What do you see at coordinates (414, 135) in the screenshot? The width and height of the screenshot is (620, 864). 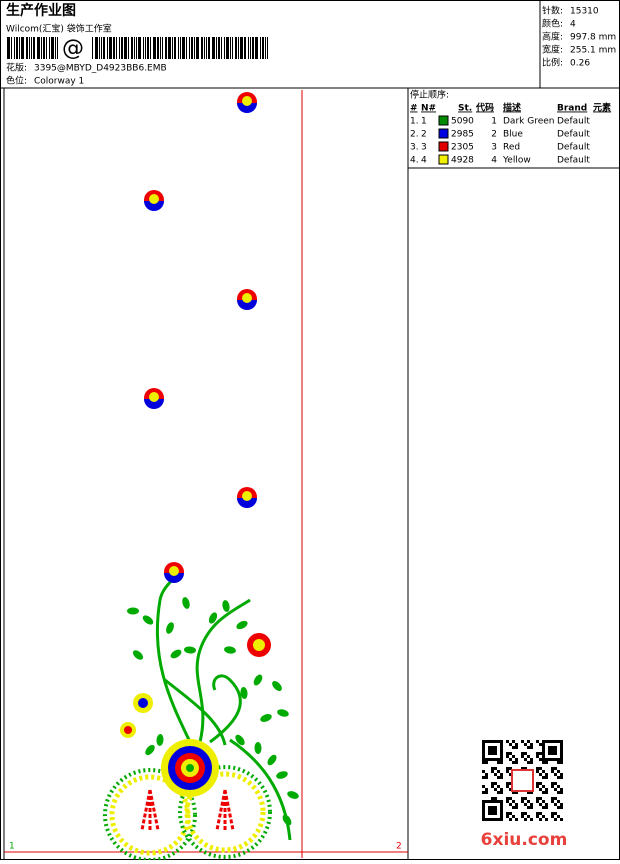 I see `row-index: 2.` at bounding box center [414, 135].